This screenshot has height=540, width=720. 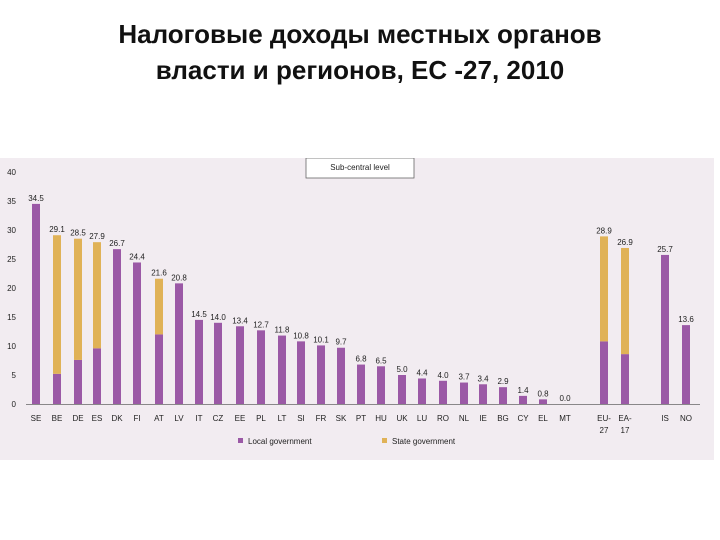 I want to click on x-tick-label-fr: FR, so click(x=321, y=418).